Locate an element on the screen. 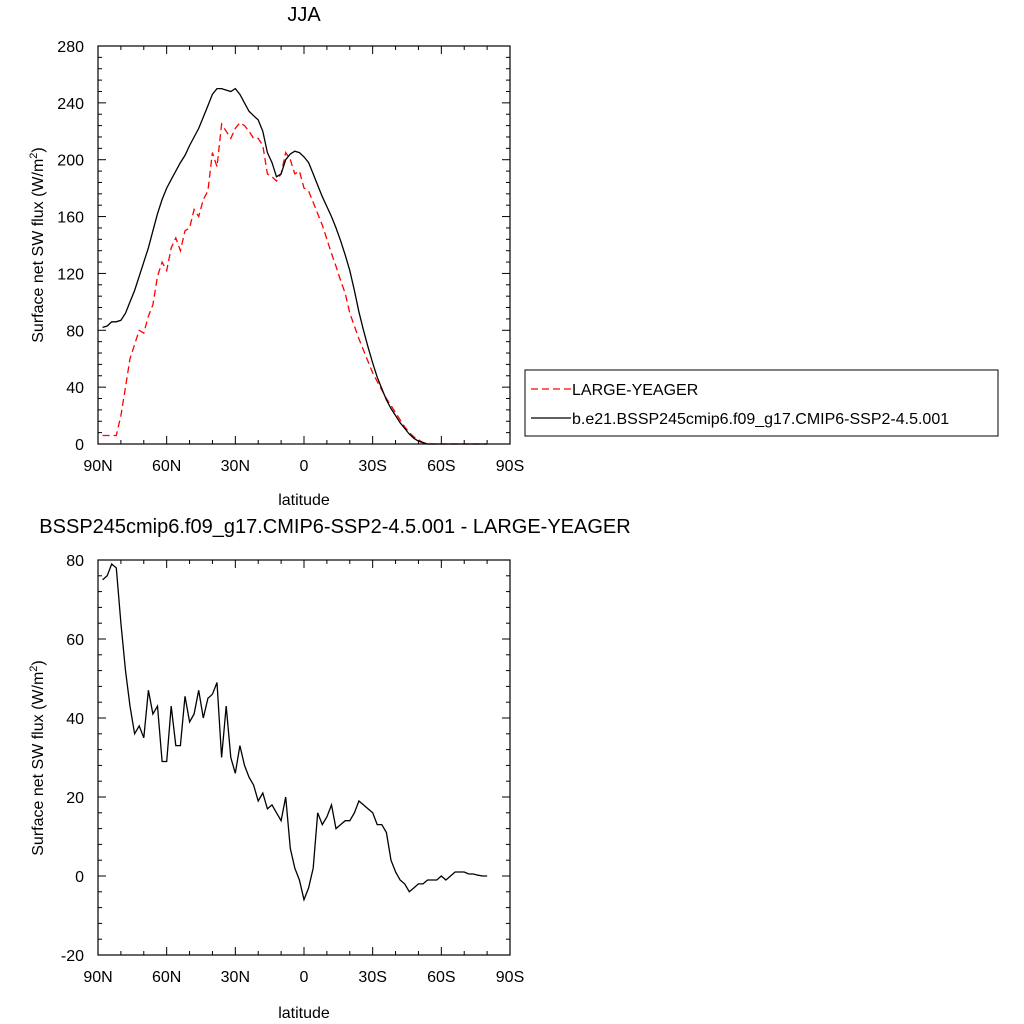 This screenshot has height=1024, width=1024. chart2-y-tick-label: -20 is located at coordinates (72, 956).